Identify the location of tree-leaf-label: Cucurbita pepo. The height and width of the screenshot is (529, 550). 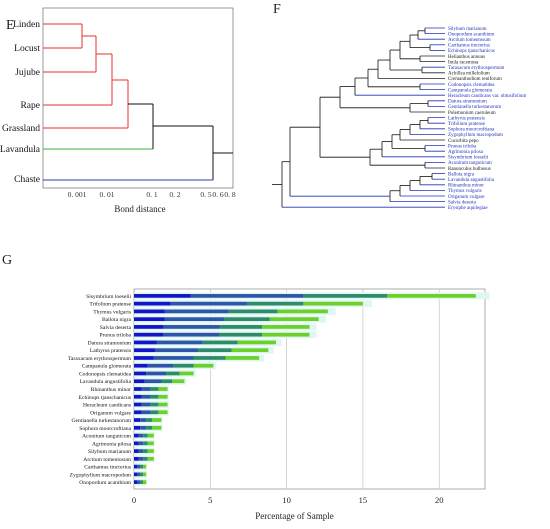
(463, 141).